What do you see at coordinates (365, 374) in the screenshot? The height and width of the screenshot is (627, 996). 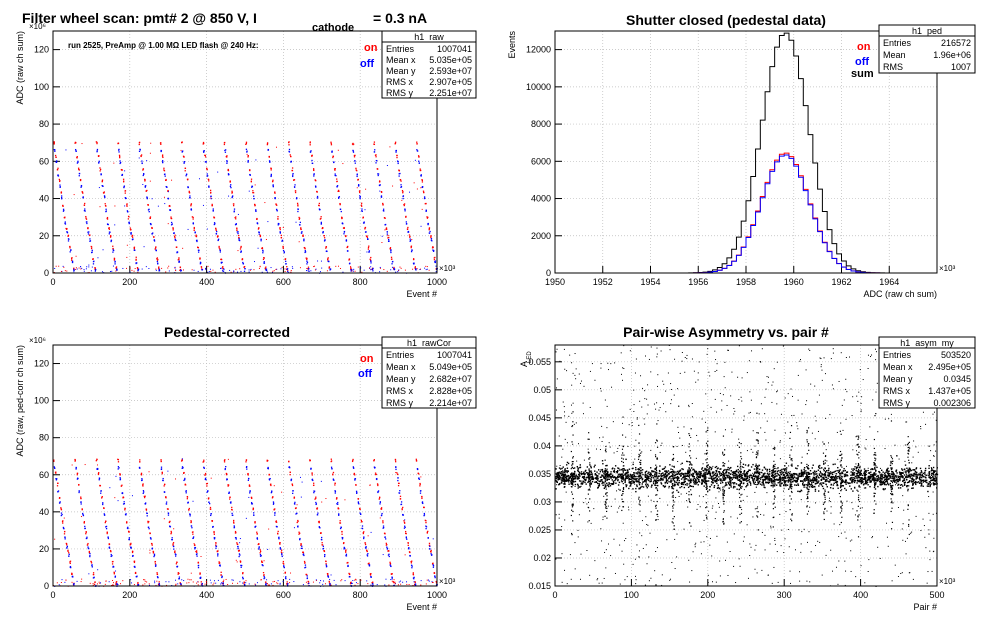 I see `legend-off-label: off` at bounding box center [365, 374].